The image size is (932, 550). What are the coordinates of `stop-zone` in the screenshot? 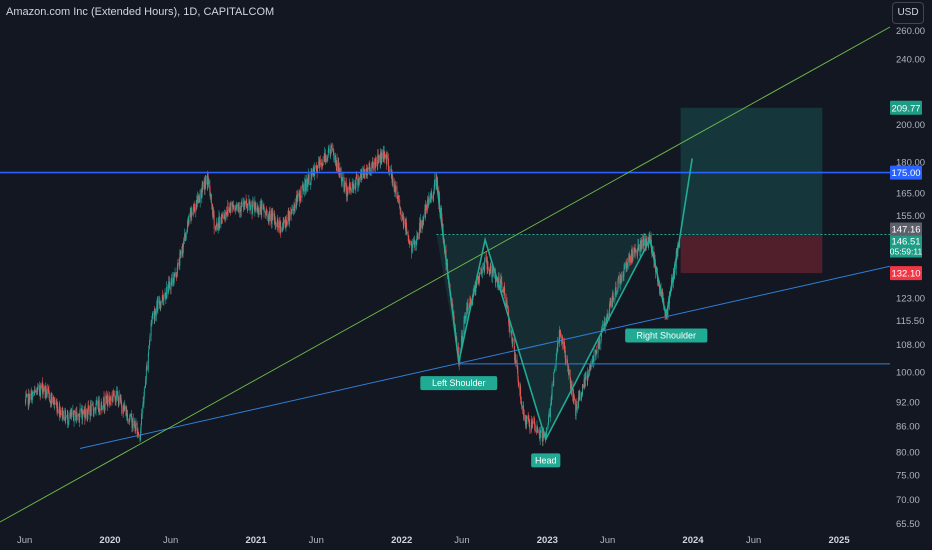 It's located at (751, 255).